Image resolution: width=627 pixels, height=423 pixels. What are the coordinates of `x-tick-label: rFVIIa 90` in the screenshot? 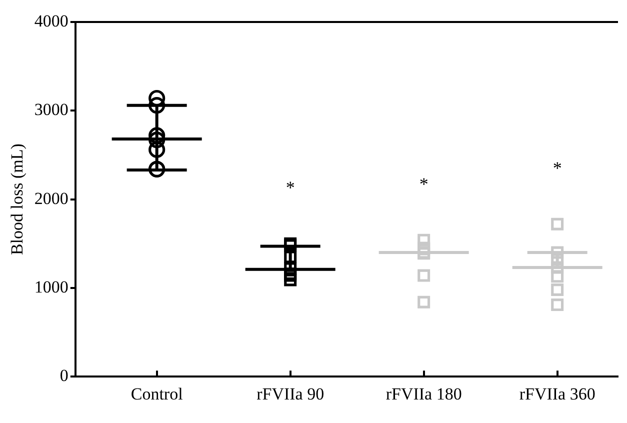 It's located at (290, 394).